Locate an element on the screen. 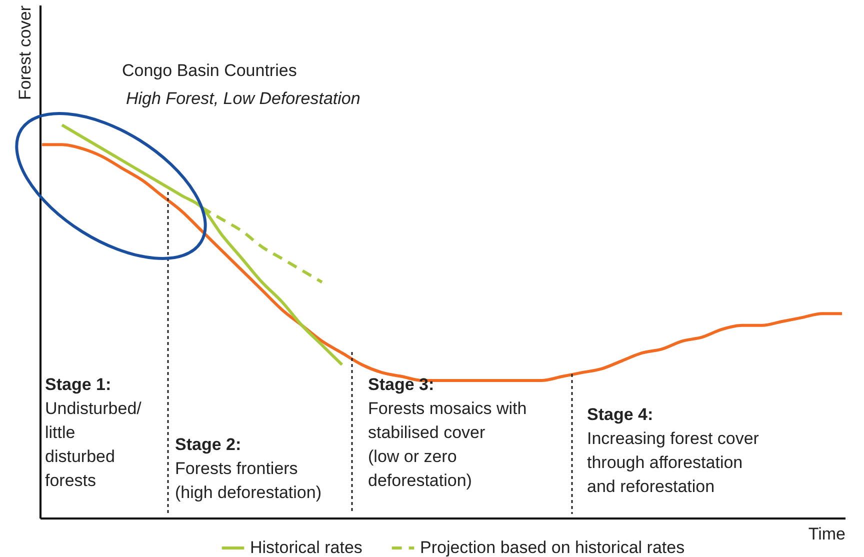 This screenshot has height=557, width=864. legend-label: Projection based on historical rates is located at coordinates (552, 547).